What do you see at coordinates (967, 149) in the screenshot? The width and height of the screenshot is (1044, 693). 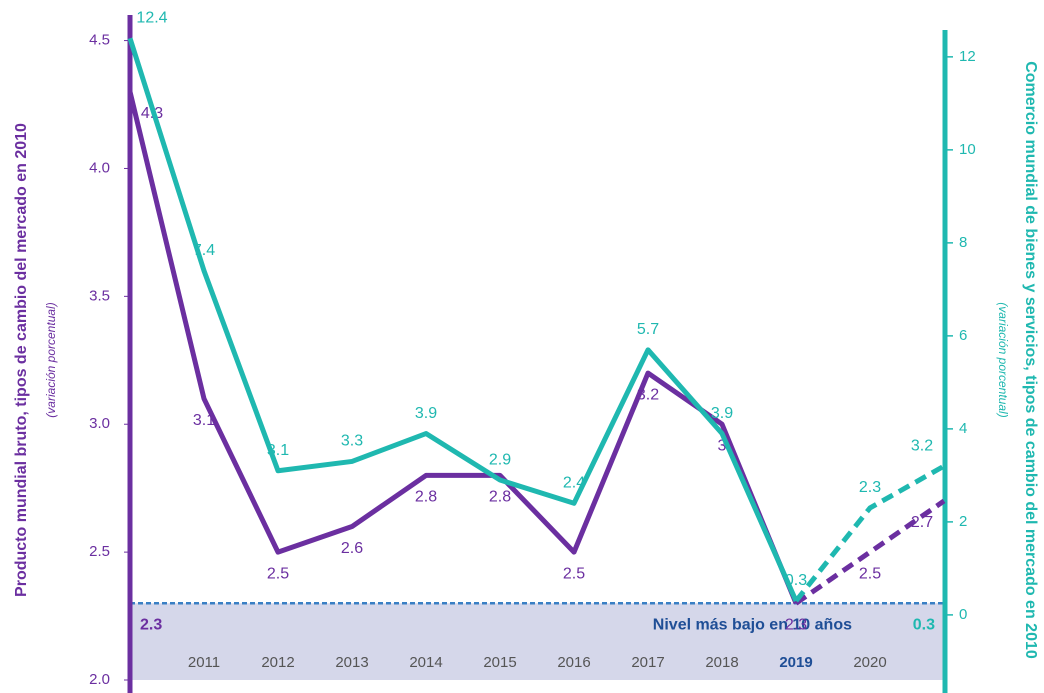 I see `y2-tick-label: 10` at bounding box center [967, 149].